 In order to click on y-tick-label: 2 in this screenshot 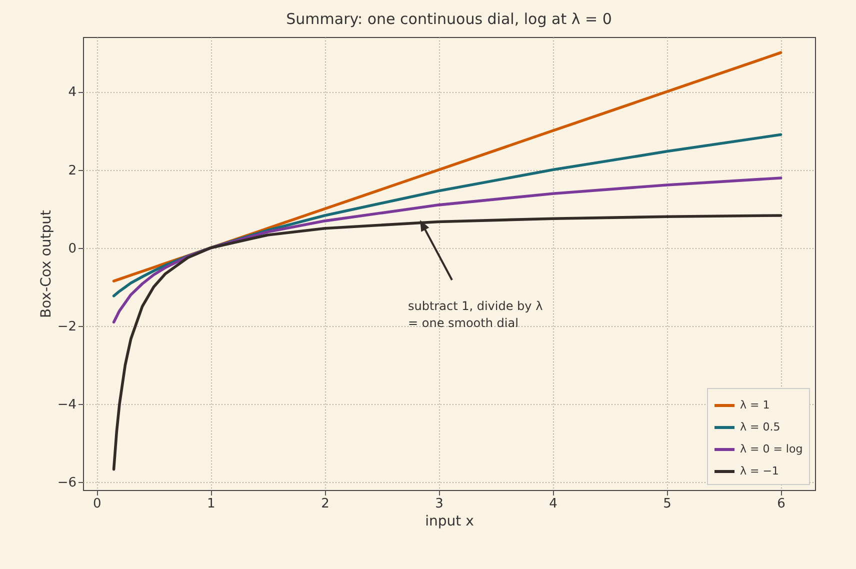, I will do `click(72, 170)`.